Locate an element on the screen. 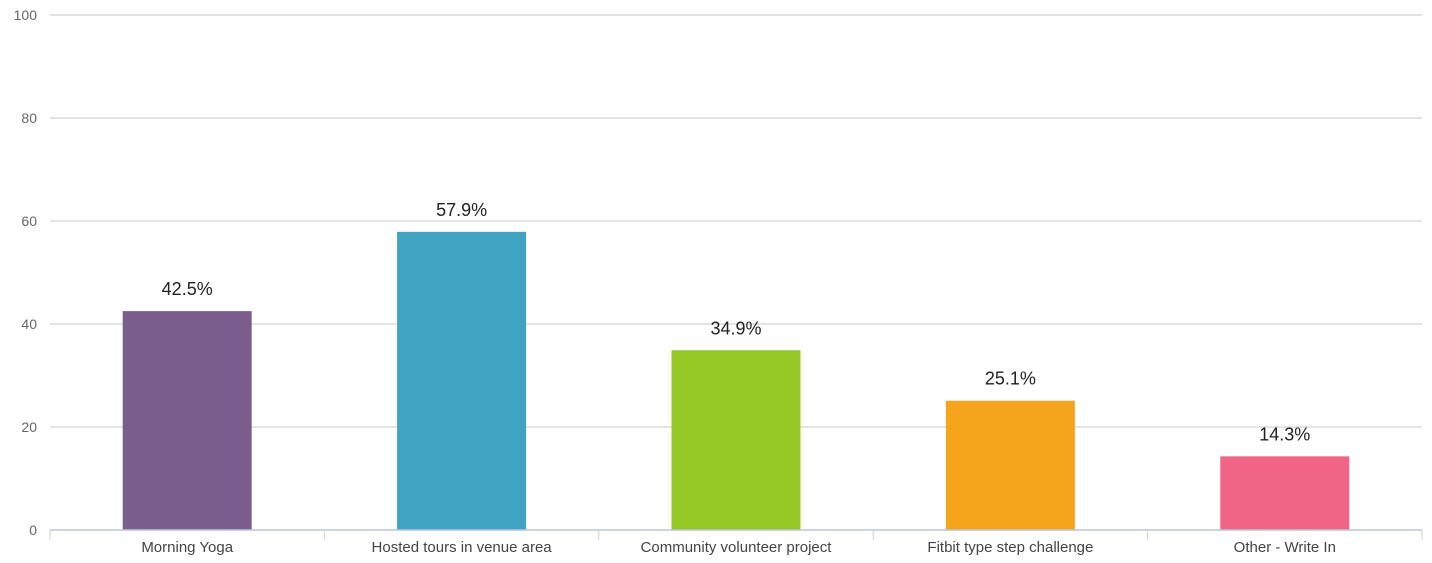 Image resolution: width=1432 pixels, height=563 pixels. category-label: Community volunteer project is located at coordinates (737, 547).